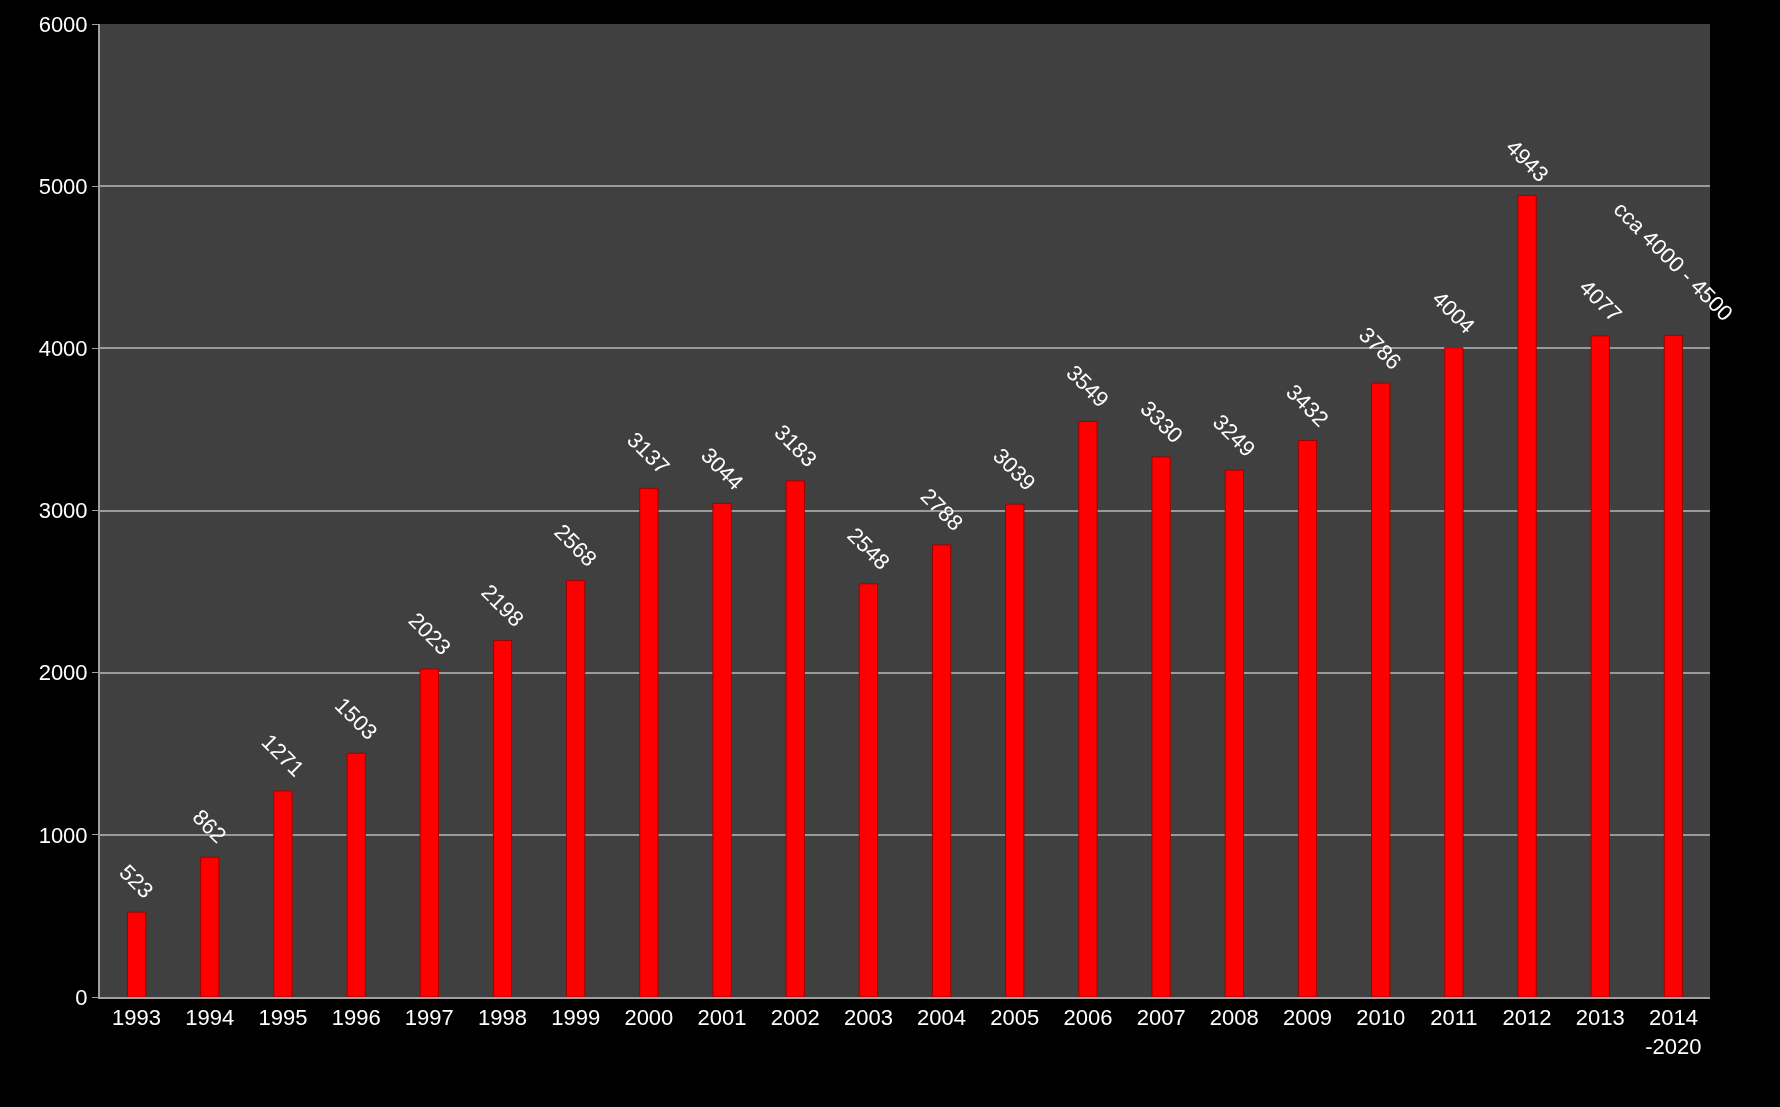 The width and height of the screenshot is (1780, 1107). What do you see at coordinates (63, 349) in the screenshot?
I see `y-tick-label: 4000` at bounding box center [63, 349].